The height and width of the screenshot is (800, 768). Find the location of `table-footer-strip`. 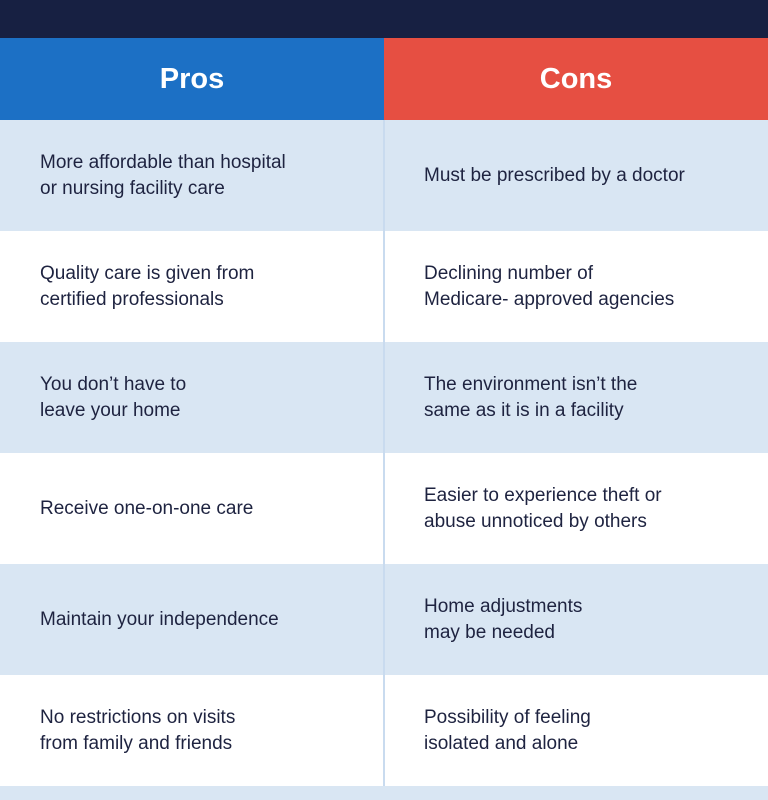

table-footer-strip is located at coordinates (384, 793).